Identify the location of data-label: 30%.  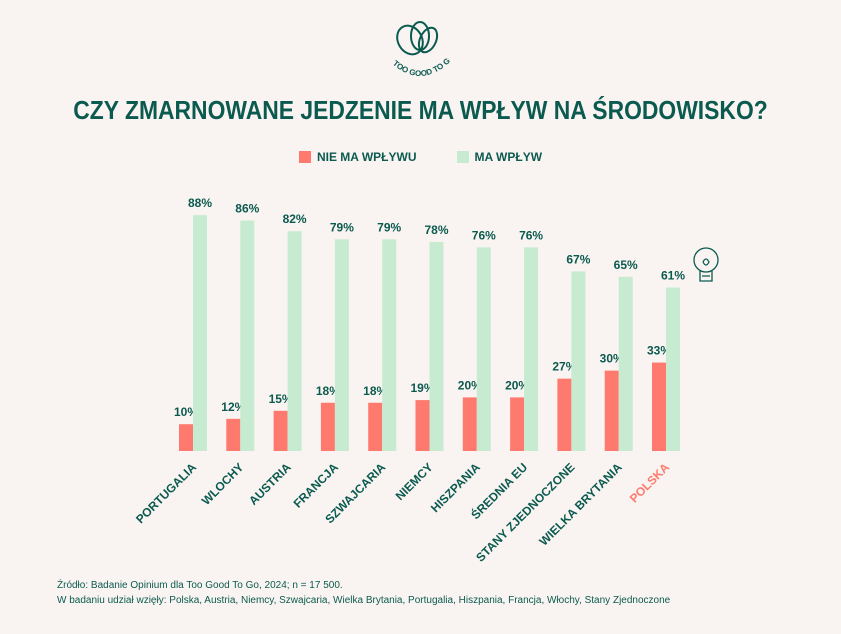
(612, 359).